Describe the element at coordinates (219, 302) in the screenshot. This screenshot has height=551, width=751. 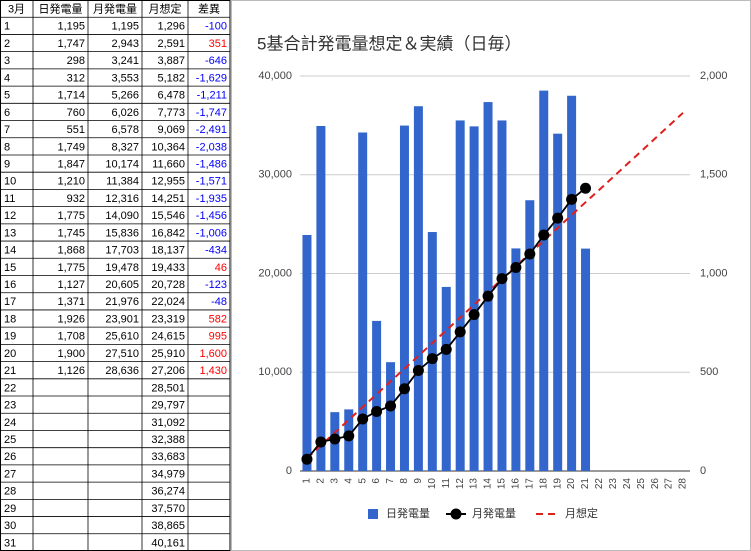
I see `cell: -48` at that location.